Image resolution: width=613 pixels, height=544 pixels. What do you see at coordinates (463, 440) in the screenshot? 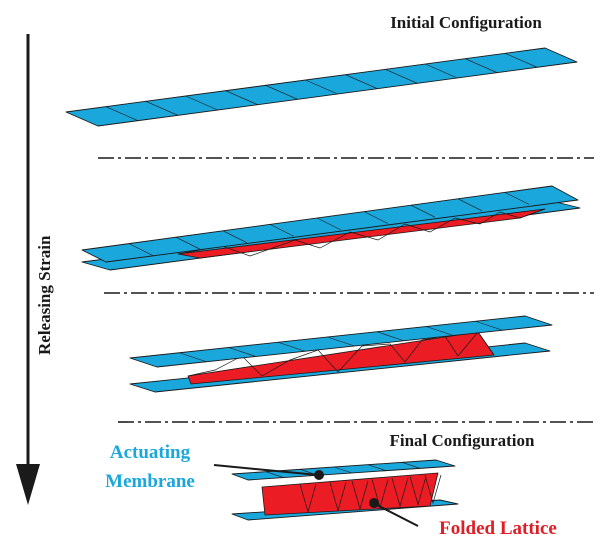
I see `final-configuration-title: Final Configuration` at bounding box center [463, 440].